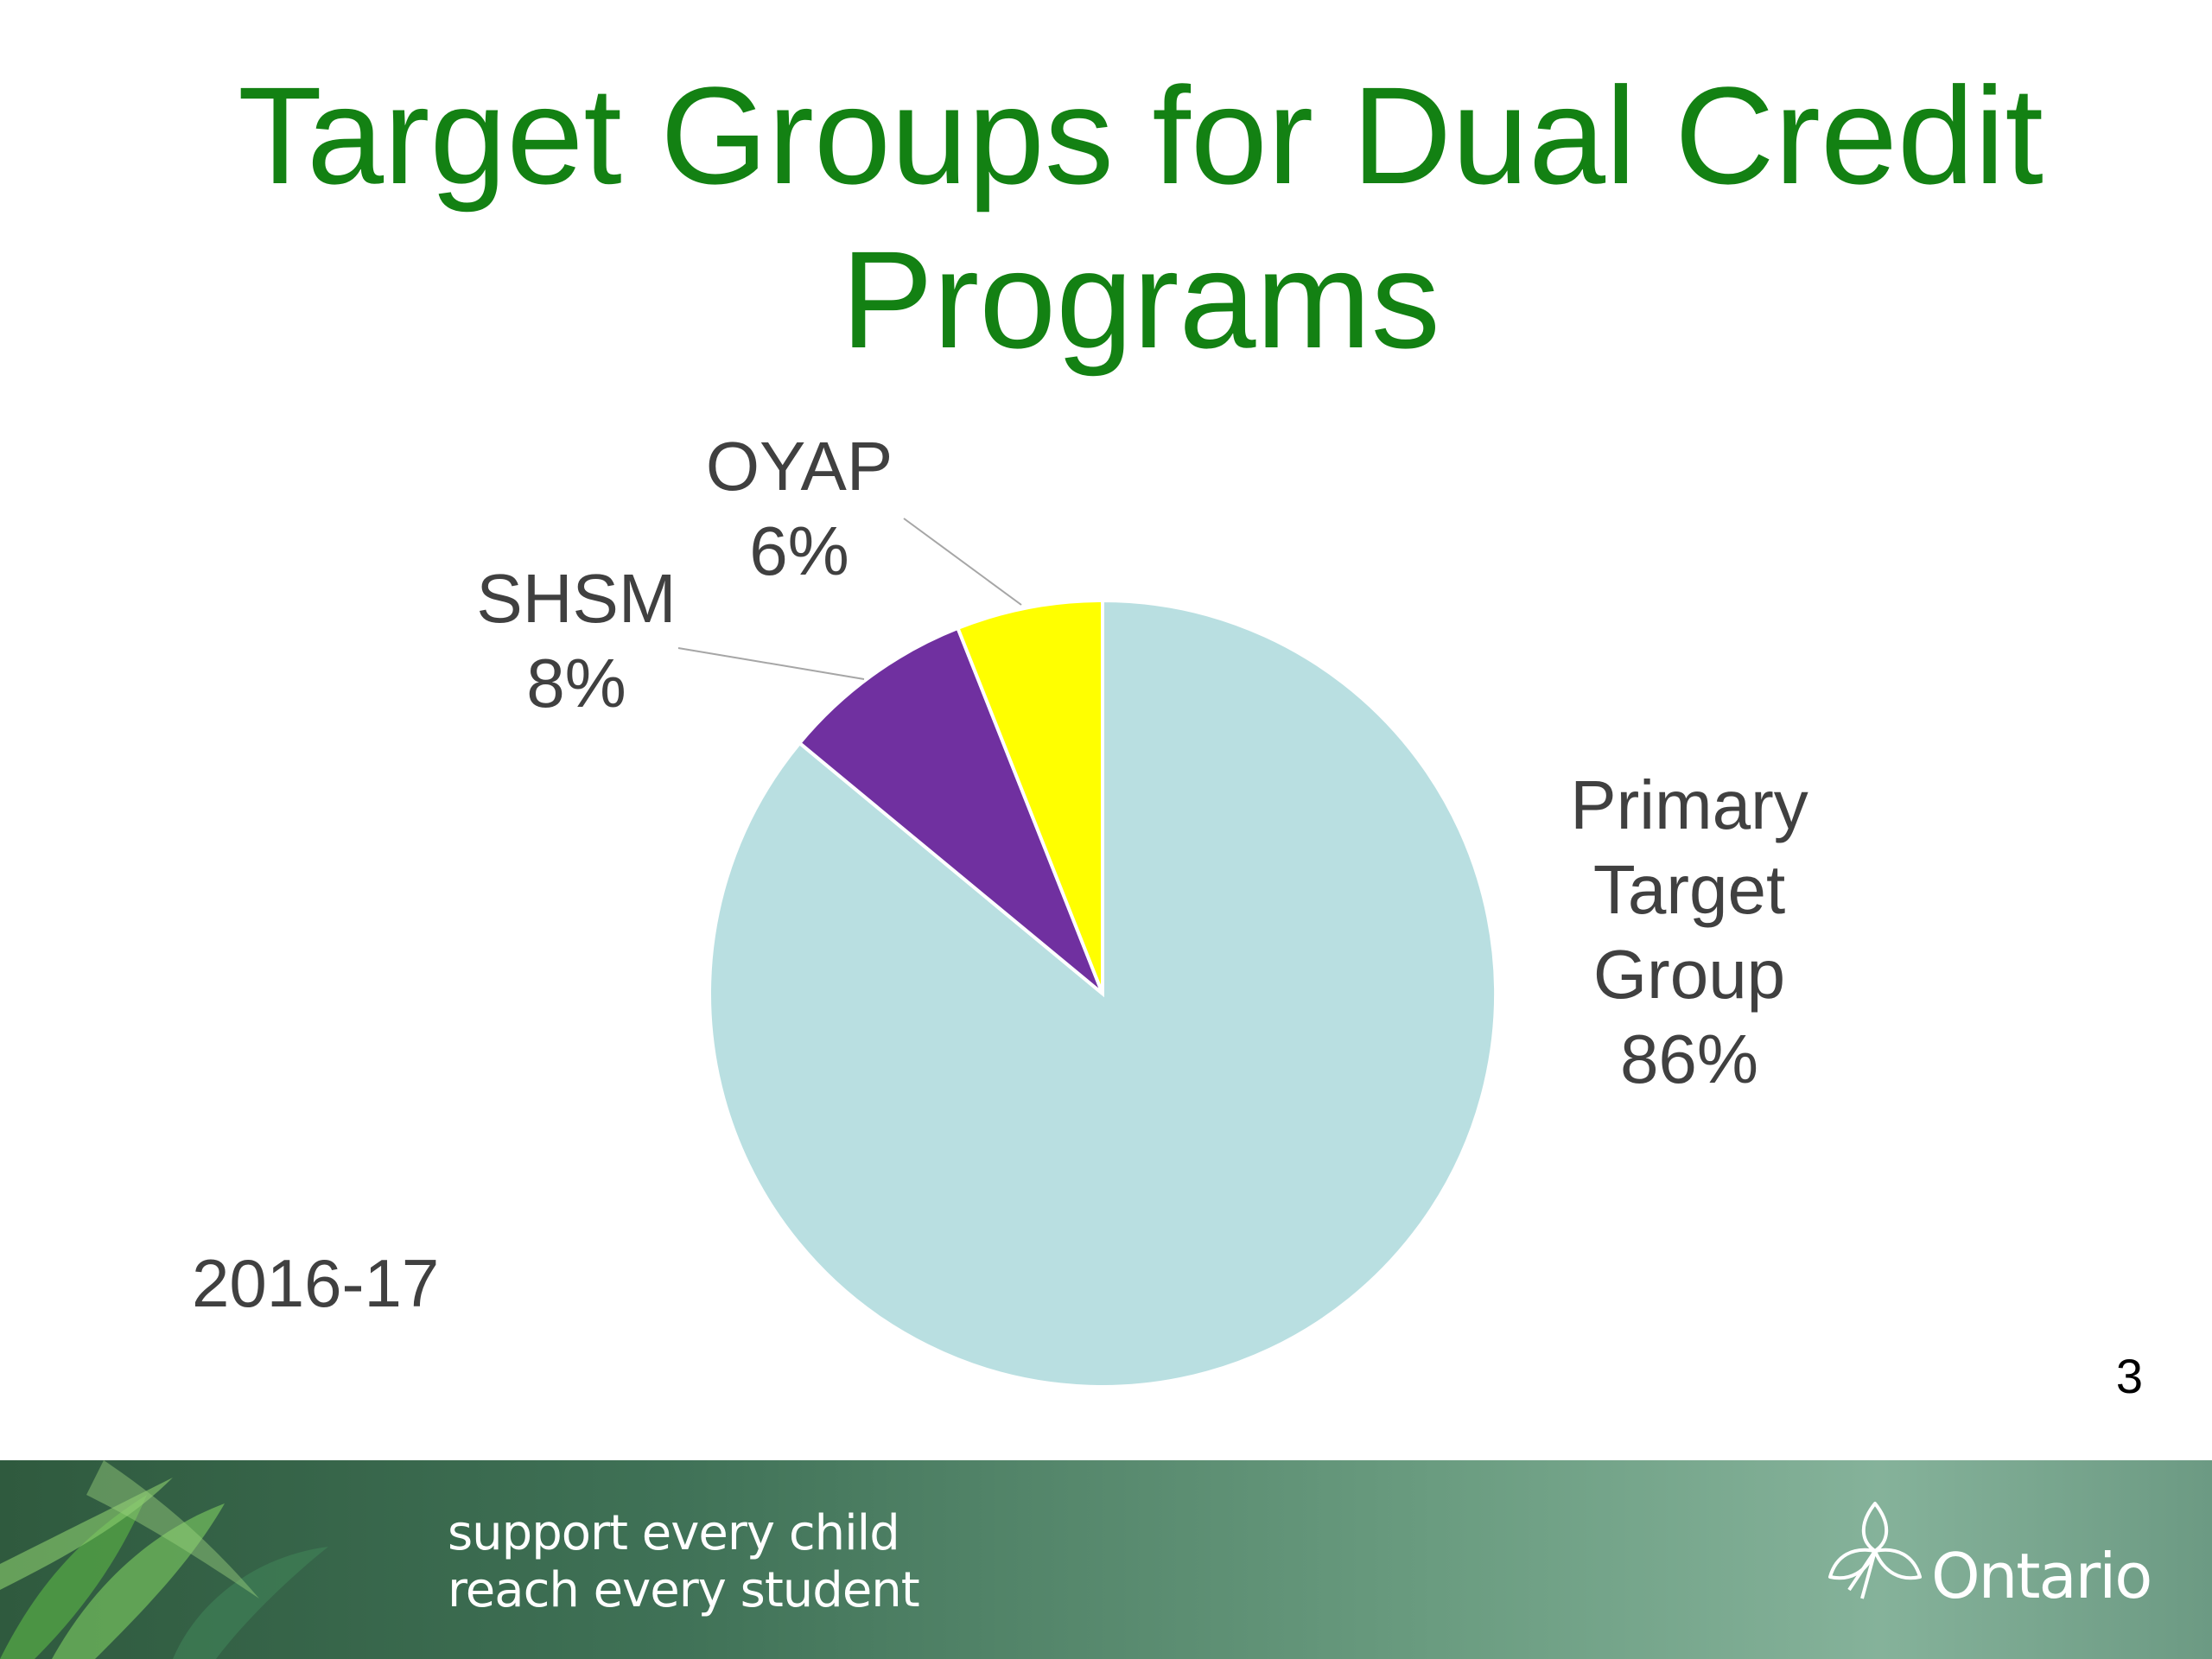 This screenshot has width=2212, height=1659. What do you see at coordinates (684, 1590) in the screenshot?
I see `tagline-line-2: reach every student` at bounding box center [684, 1590].